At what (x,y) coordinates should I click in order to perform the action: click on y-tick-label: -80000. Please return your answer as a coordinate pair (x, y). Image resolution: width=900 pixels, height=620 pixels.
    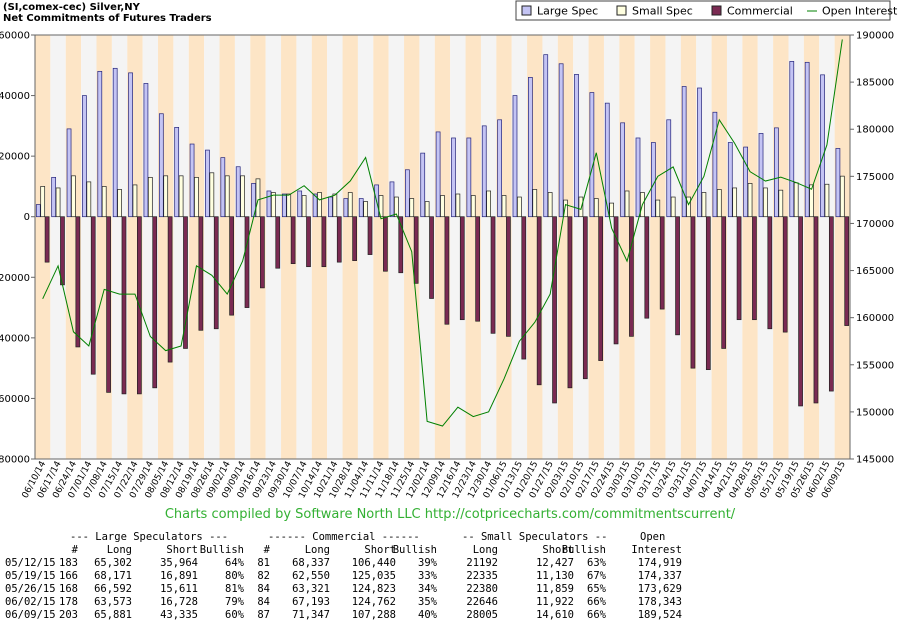
    Looking at the image, I should click on (15, 460).